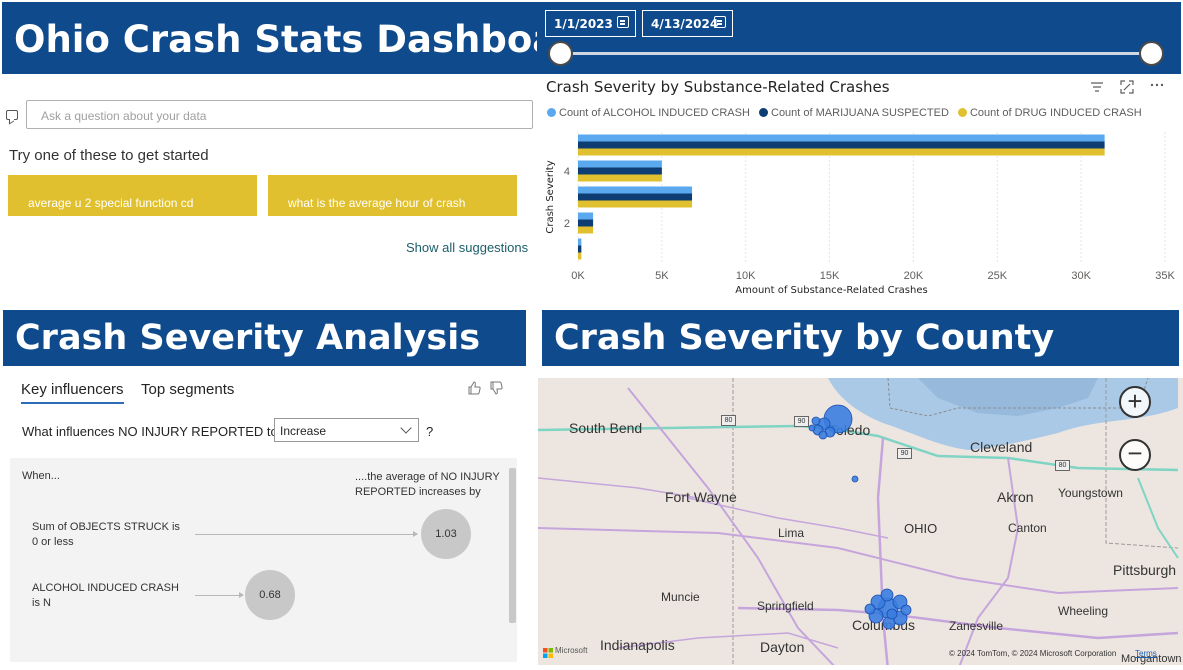 Image resolution: width=1183 pixels, height=670 pixels. What do you see at coordinates (105, 595) in the screenshot?
I see `influencer-factor-label: ALCOHOL INDUCED CRASH is N` at bounding box center [105, 595].